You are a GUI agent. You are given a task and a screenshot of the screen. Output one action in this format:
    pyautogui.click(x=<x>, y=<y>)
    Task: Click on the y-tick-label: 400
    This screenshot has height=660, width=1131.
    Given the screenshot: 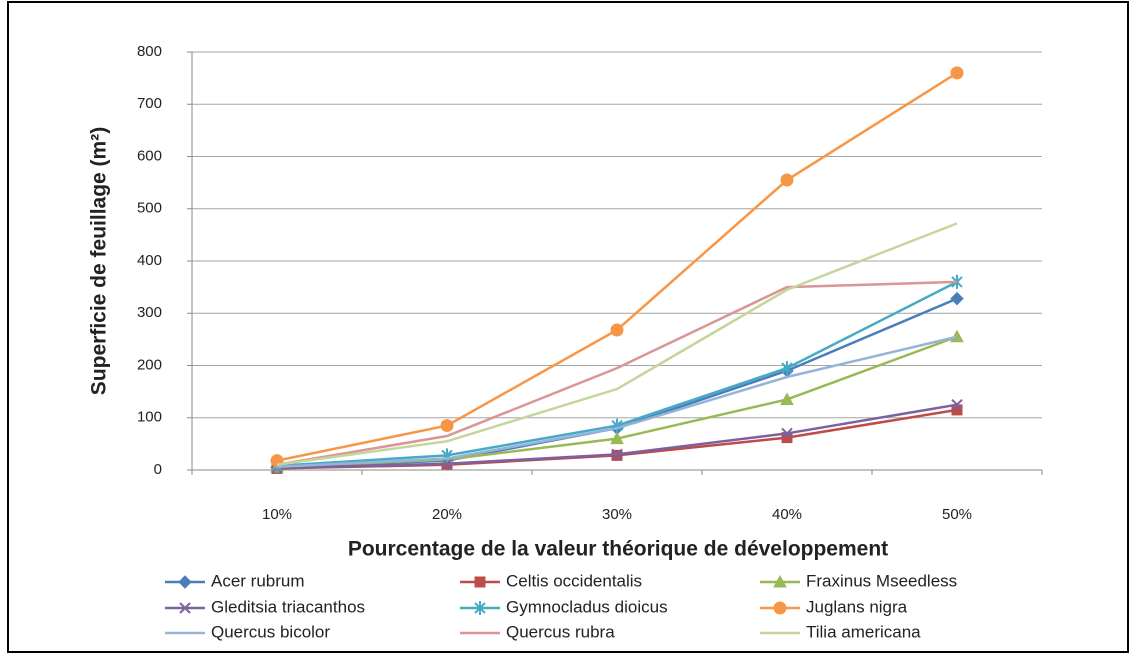 What is the action you would take?
    pyautogui.click(x=149, y=260)
    